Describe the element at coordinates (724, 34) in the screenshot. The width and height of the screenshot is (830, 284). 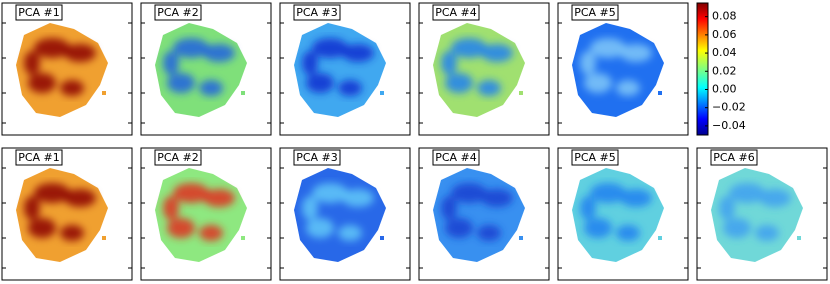
I see `colorbar-tick-label: 0.06` at that location.